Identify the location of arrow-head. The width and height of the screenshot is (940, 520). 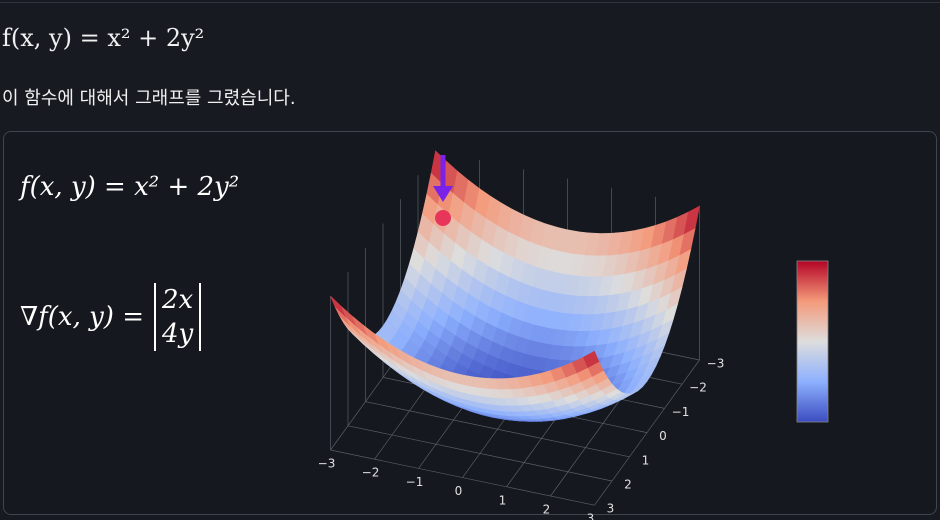
(443, 194).